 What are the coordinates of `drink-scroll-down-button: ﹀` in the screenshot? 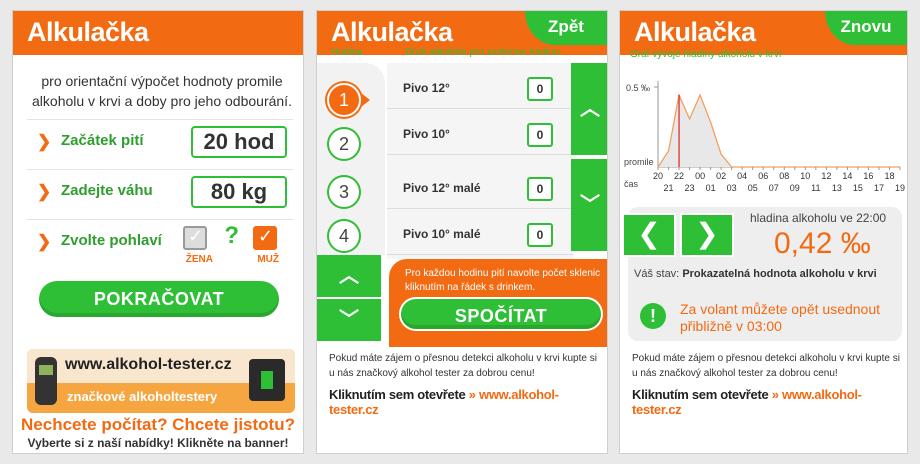 It's located at (589, 205).